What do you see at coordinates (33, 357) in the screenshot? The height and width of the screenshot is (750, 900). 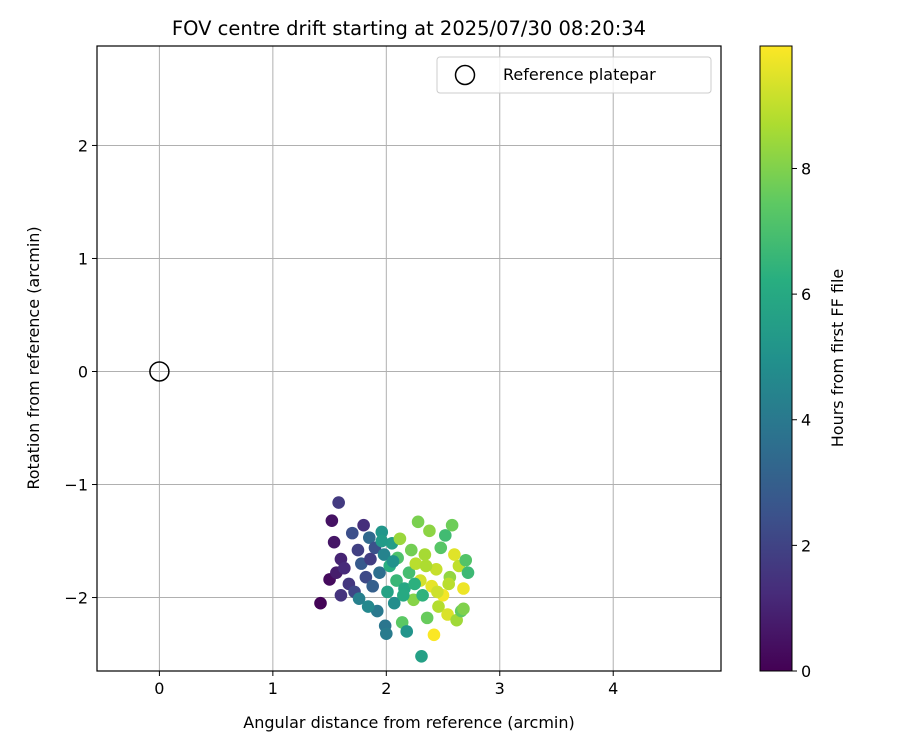 I see `y-axis-label: Rotation from reference (arcmin)` at bounding box center [33, 357].